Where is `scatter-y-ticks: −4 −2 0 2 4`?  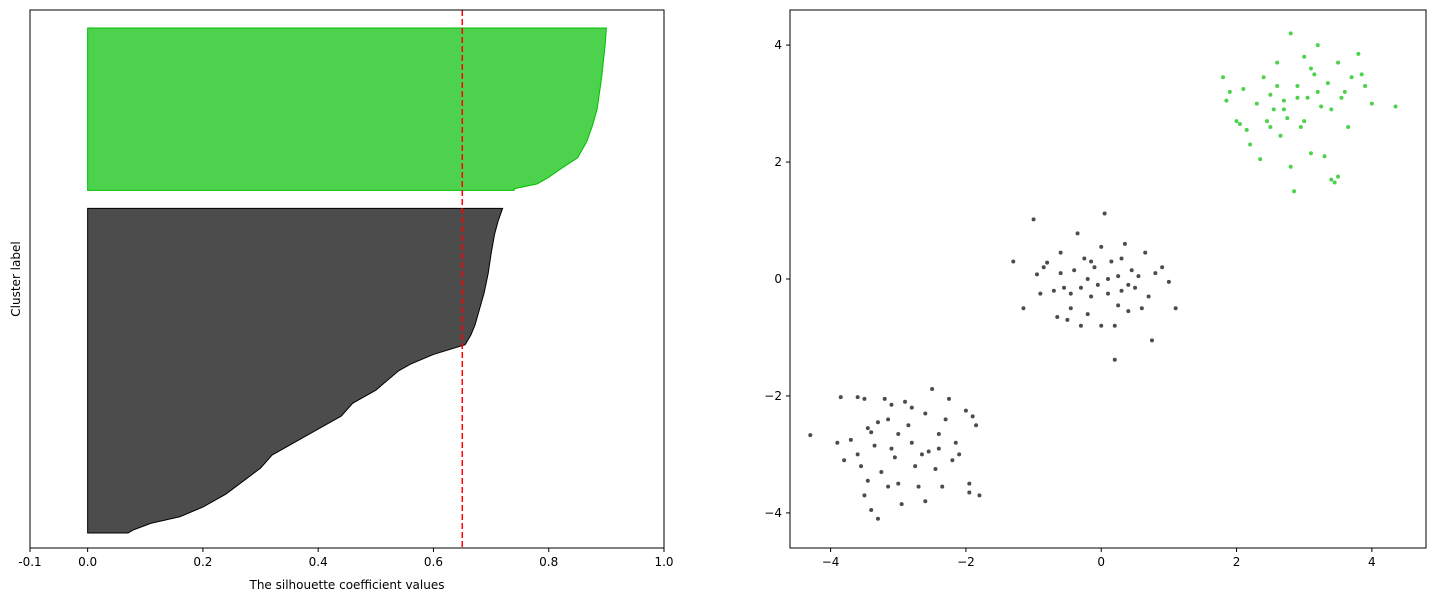
scatter-y-ticks: −4 −2 0 2 4 is located at coordinates (777, 279).